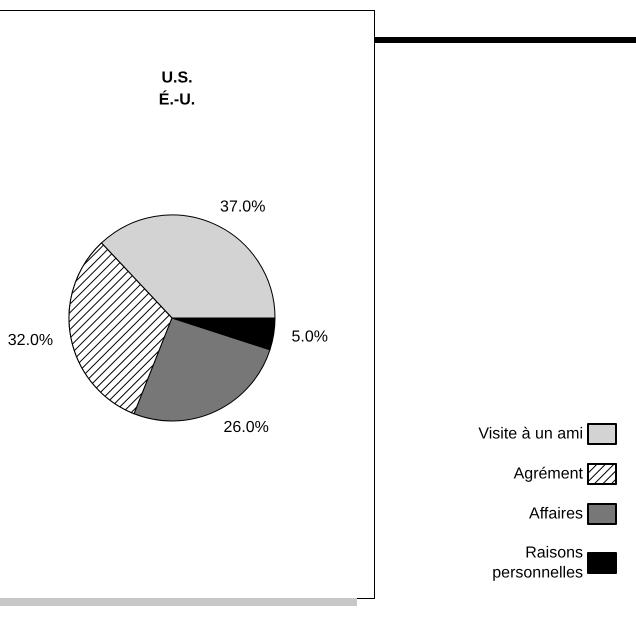 This screenshot has width=636, height=628. Describe the element at coordinates (31, 341) in the screenshot. I see `data-label: 32.0%` at that location.